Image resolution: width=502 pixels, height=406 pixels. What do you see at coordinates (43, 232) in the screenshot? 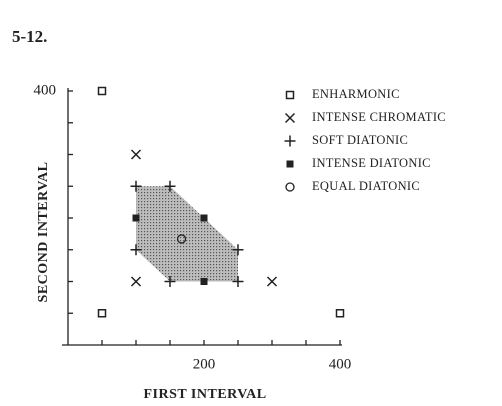
I see `y-axis-label: SECOND INTERVAL` at bounding box center [43, 232].